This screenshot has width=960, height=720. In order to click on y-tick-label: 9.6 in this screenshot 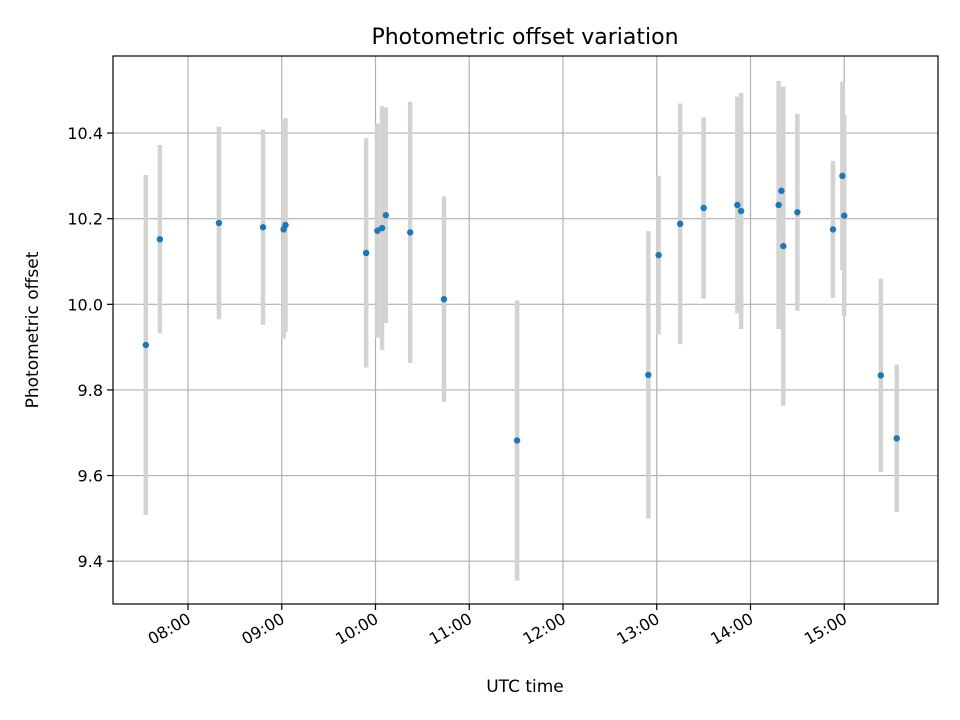, I will do `click(90, 476)`.